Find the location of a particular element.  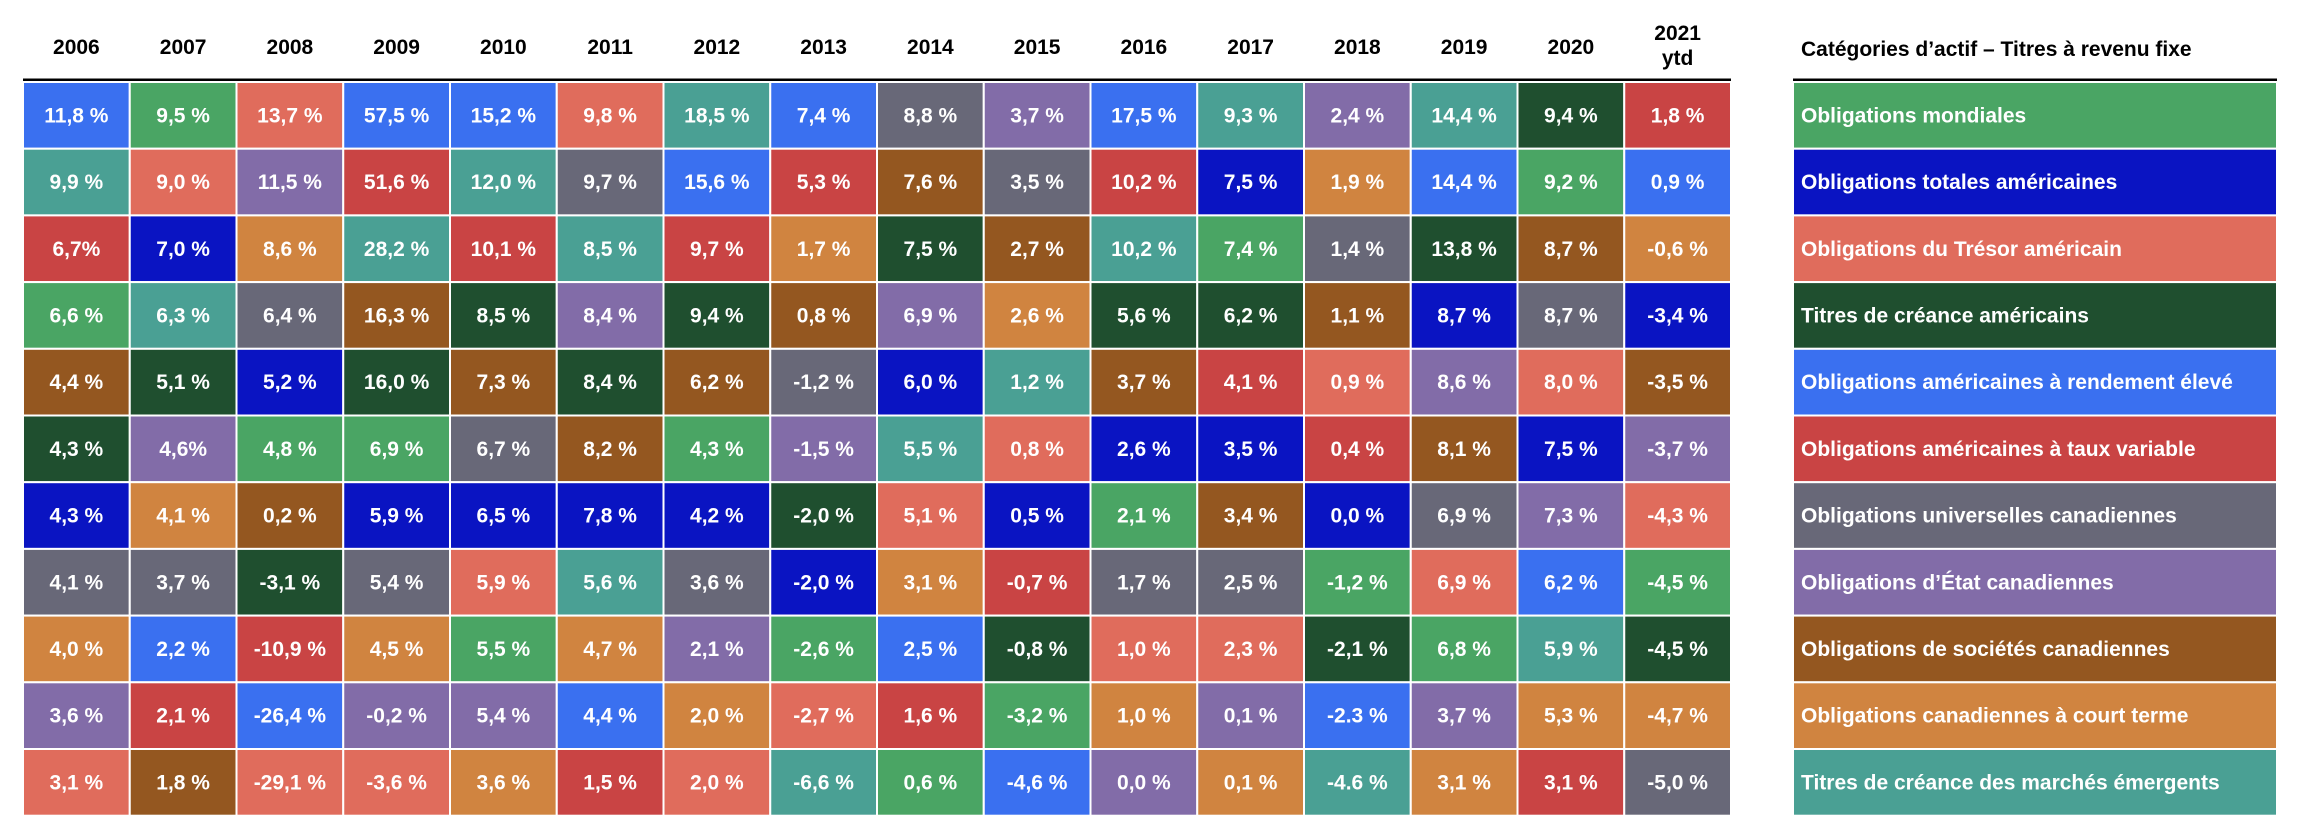

cell-value: -2.3 % is located at coordinates (1357, 716).